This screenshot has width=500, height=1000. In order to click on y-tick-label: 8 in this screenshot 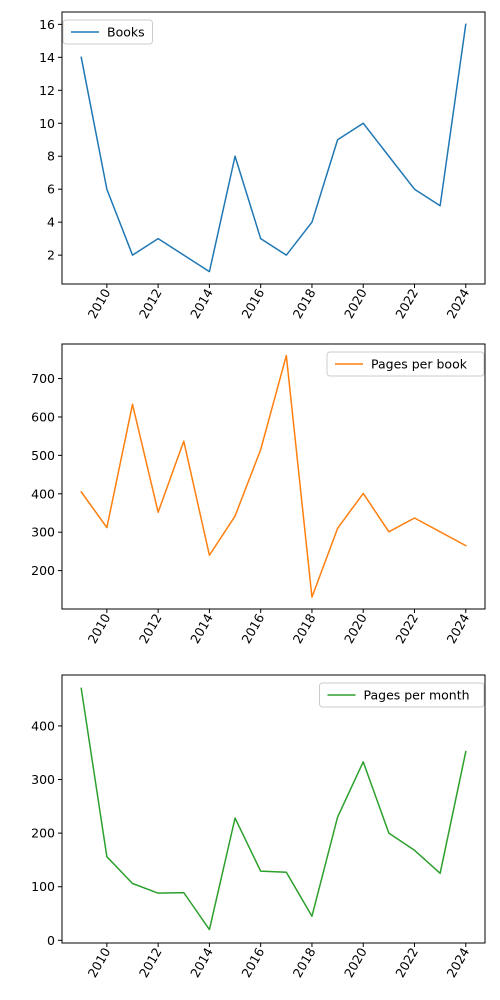, I will do `click(51, 156)`.